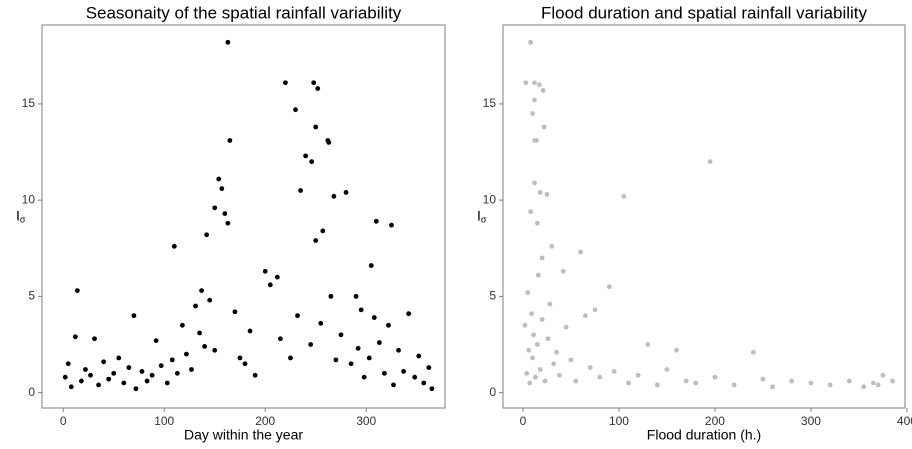 Image resolution: width=912 pixels, height=449 pixels. Describe the element at coordinates (31, 392) in the screenshot. I see `y-tick-label: 0` at that location.